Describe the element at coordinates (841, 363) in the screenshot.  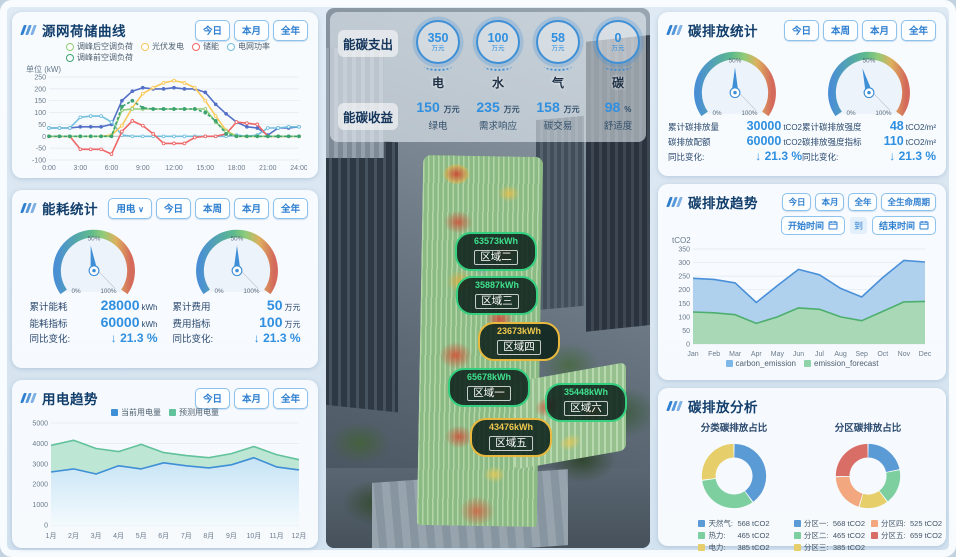
I see `legend-item: emission_forecast` at that location.